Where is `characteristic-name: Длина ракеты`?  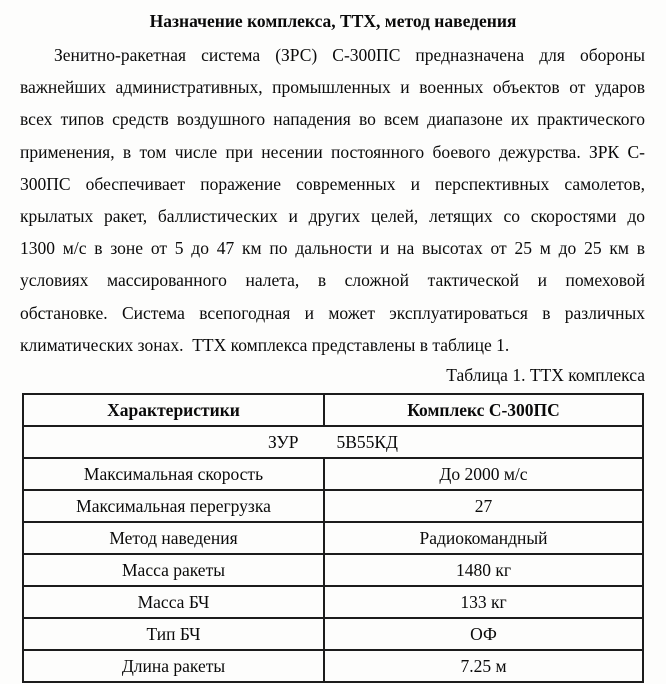
characteristic-name: Длина ракеты is located at coordinates (173, 666).